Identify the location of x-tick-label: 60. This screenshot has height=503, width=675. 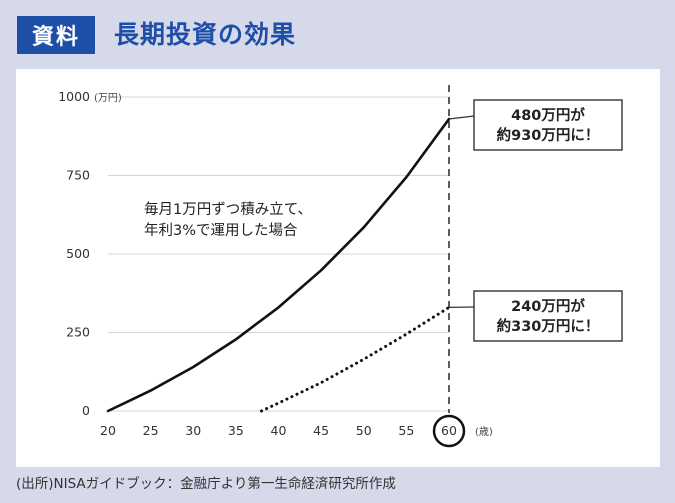
(449, 430).